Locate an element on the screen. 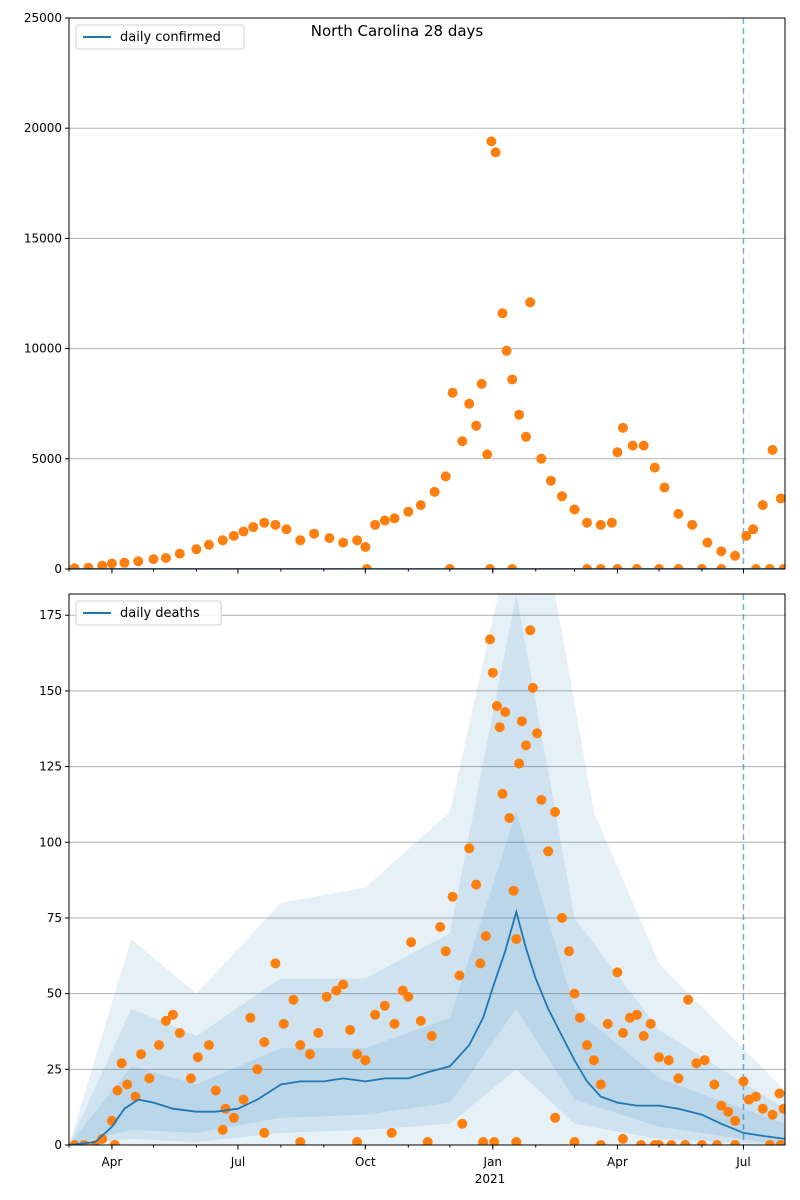 The width and height of the screenshot is (800, 1200). y-tick-label: 15000 is located at coordinates (43, 238).